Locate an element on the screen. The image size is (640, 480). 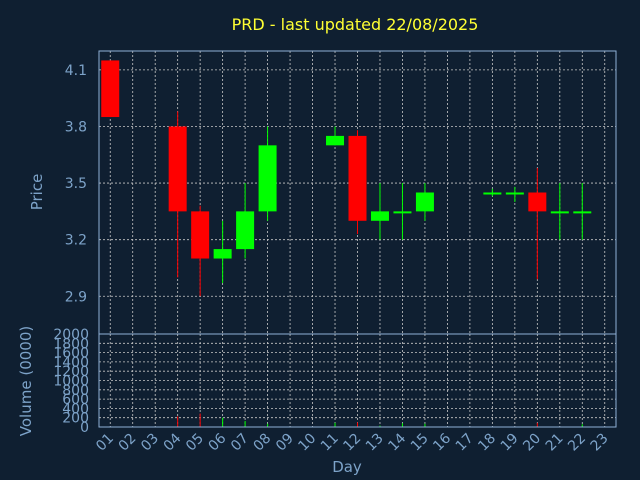
day-tick-label: 18 is located at coordinates (487, 443).